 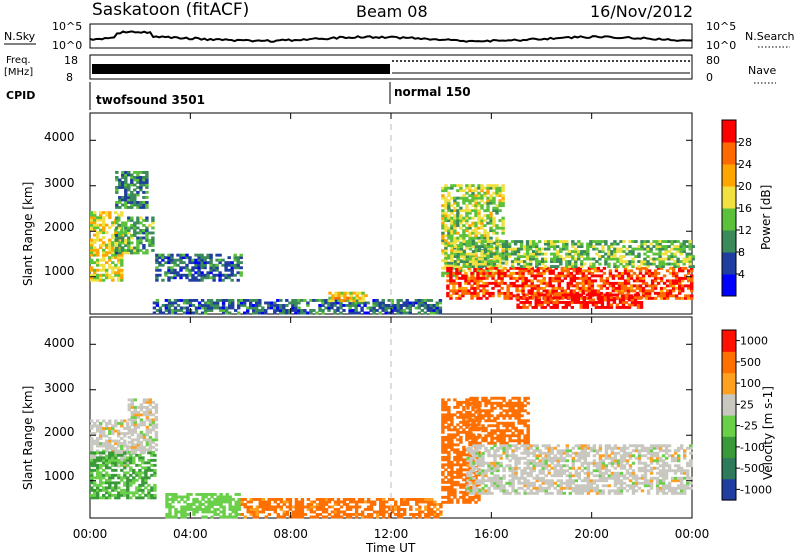 I want to click on power-colorbar-segment, so click(x=729, y=153).